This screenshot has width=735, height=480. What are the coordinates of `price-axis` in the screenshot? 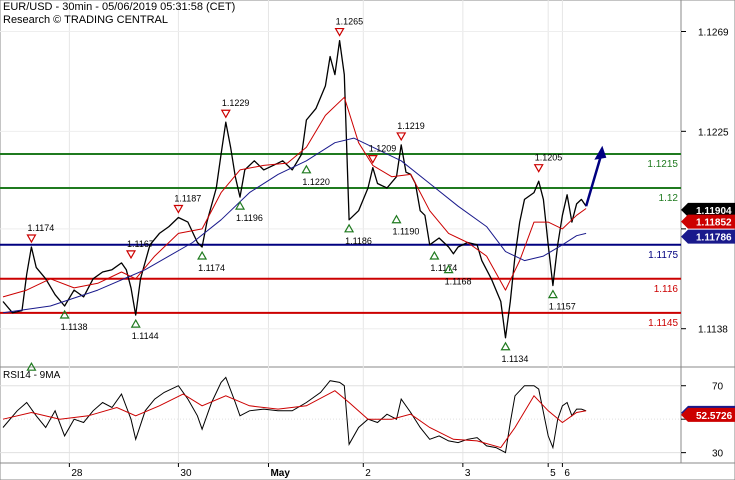 It's located at (707, 184).